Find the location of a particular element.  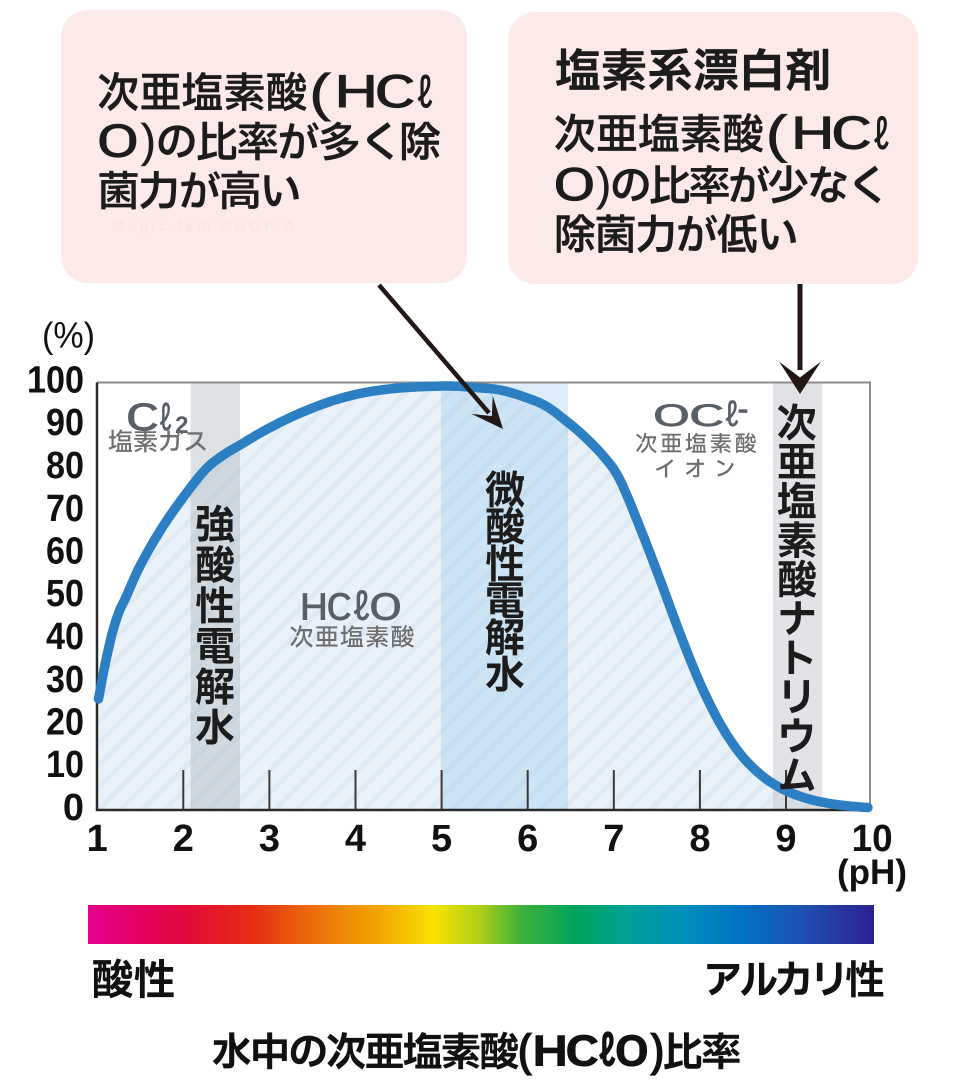

svg-text: 3 is located at coordinates (269, 839).